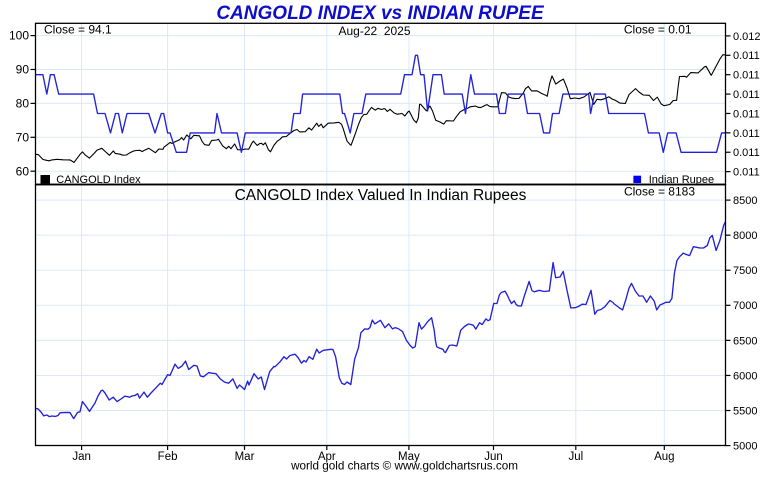 This screenshot has height=480, width=760. Describe the element at coordinates (78, 30) in the screenshot. I see `svg-text: Close = 94.1` at that location.